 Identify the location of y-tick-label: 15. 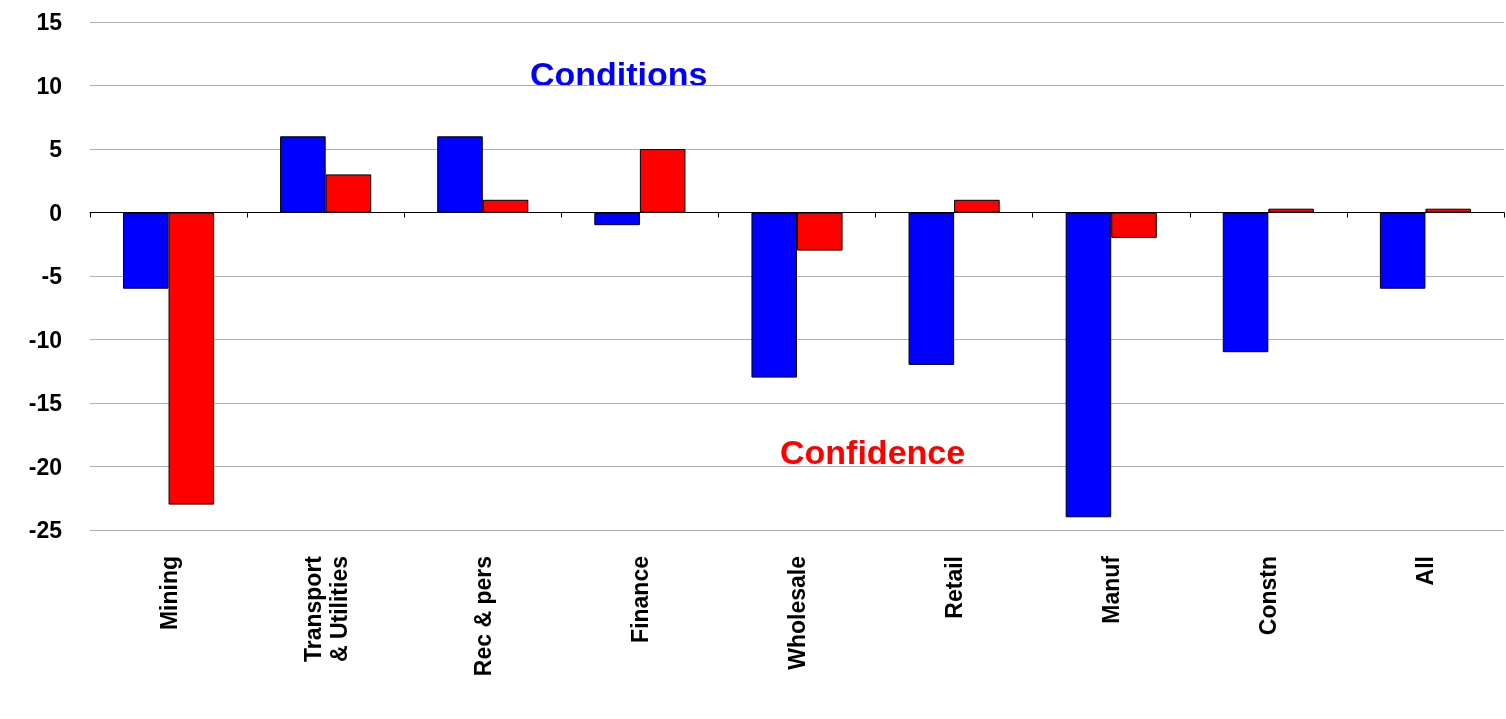
(49, 22).